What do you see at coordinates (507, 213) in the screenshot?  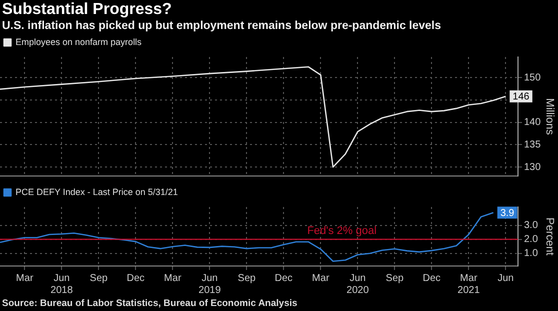 I see `data-label: 3.9` at bounding box center [507, 213].